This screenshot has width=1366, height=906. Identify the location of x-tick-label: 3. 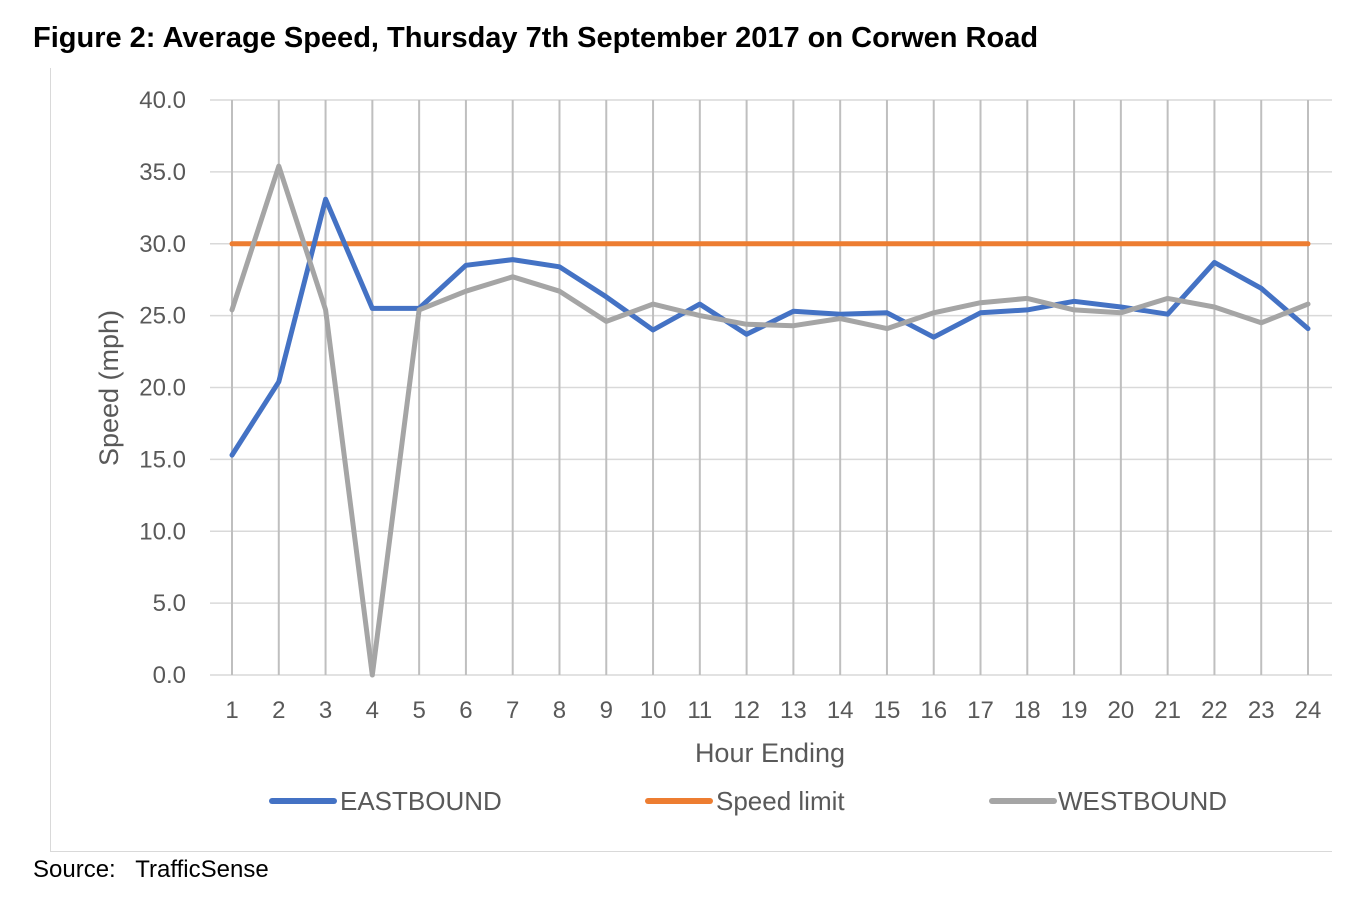
(325, 710).